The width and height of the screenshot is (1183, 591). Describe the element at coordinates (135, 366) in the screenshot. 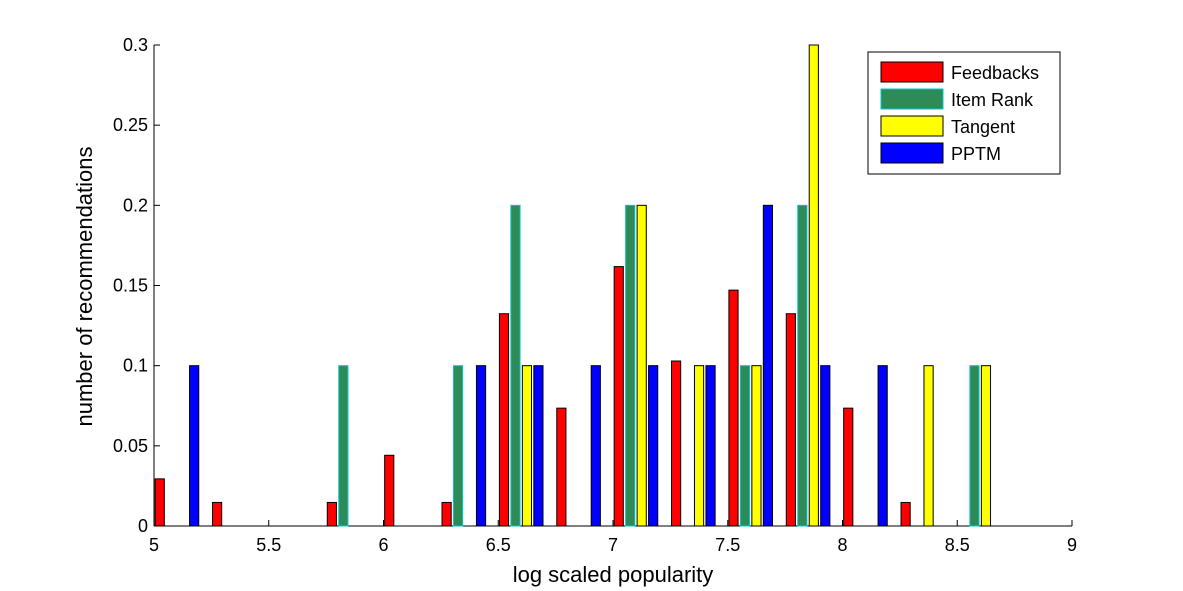

I see `y-tick-label: 0.1` at that location.